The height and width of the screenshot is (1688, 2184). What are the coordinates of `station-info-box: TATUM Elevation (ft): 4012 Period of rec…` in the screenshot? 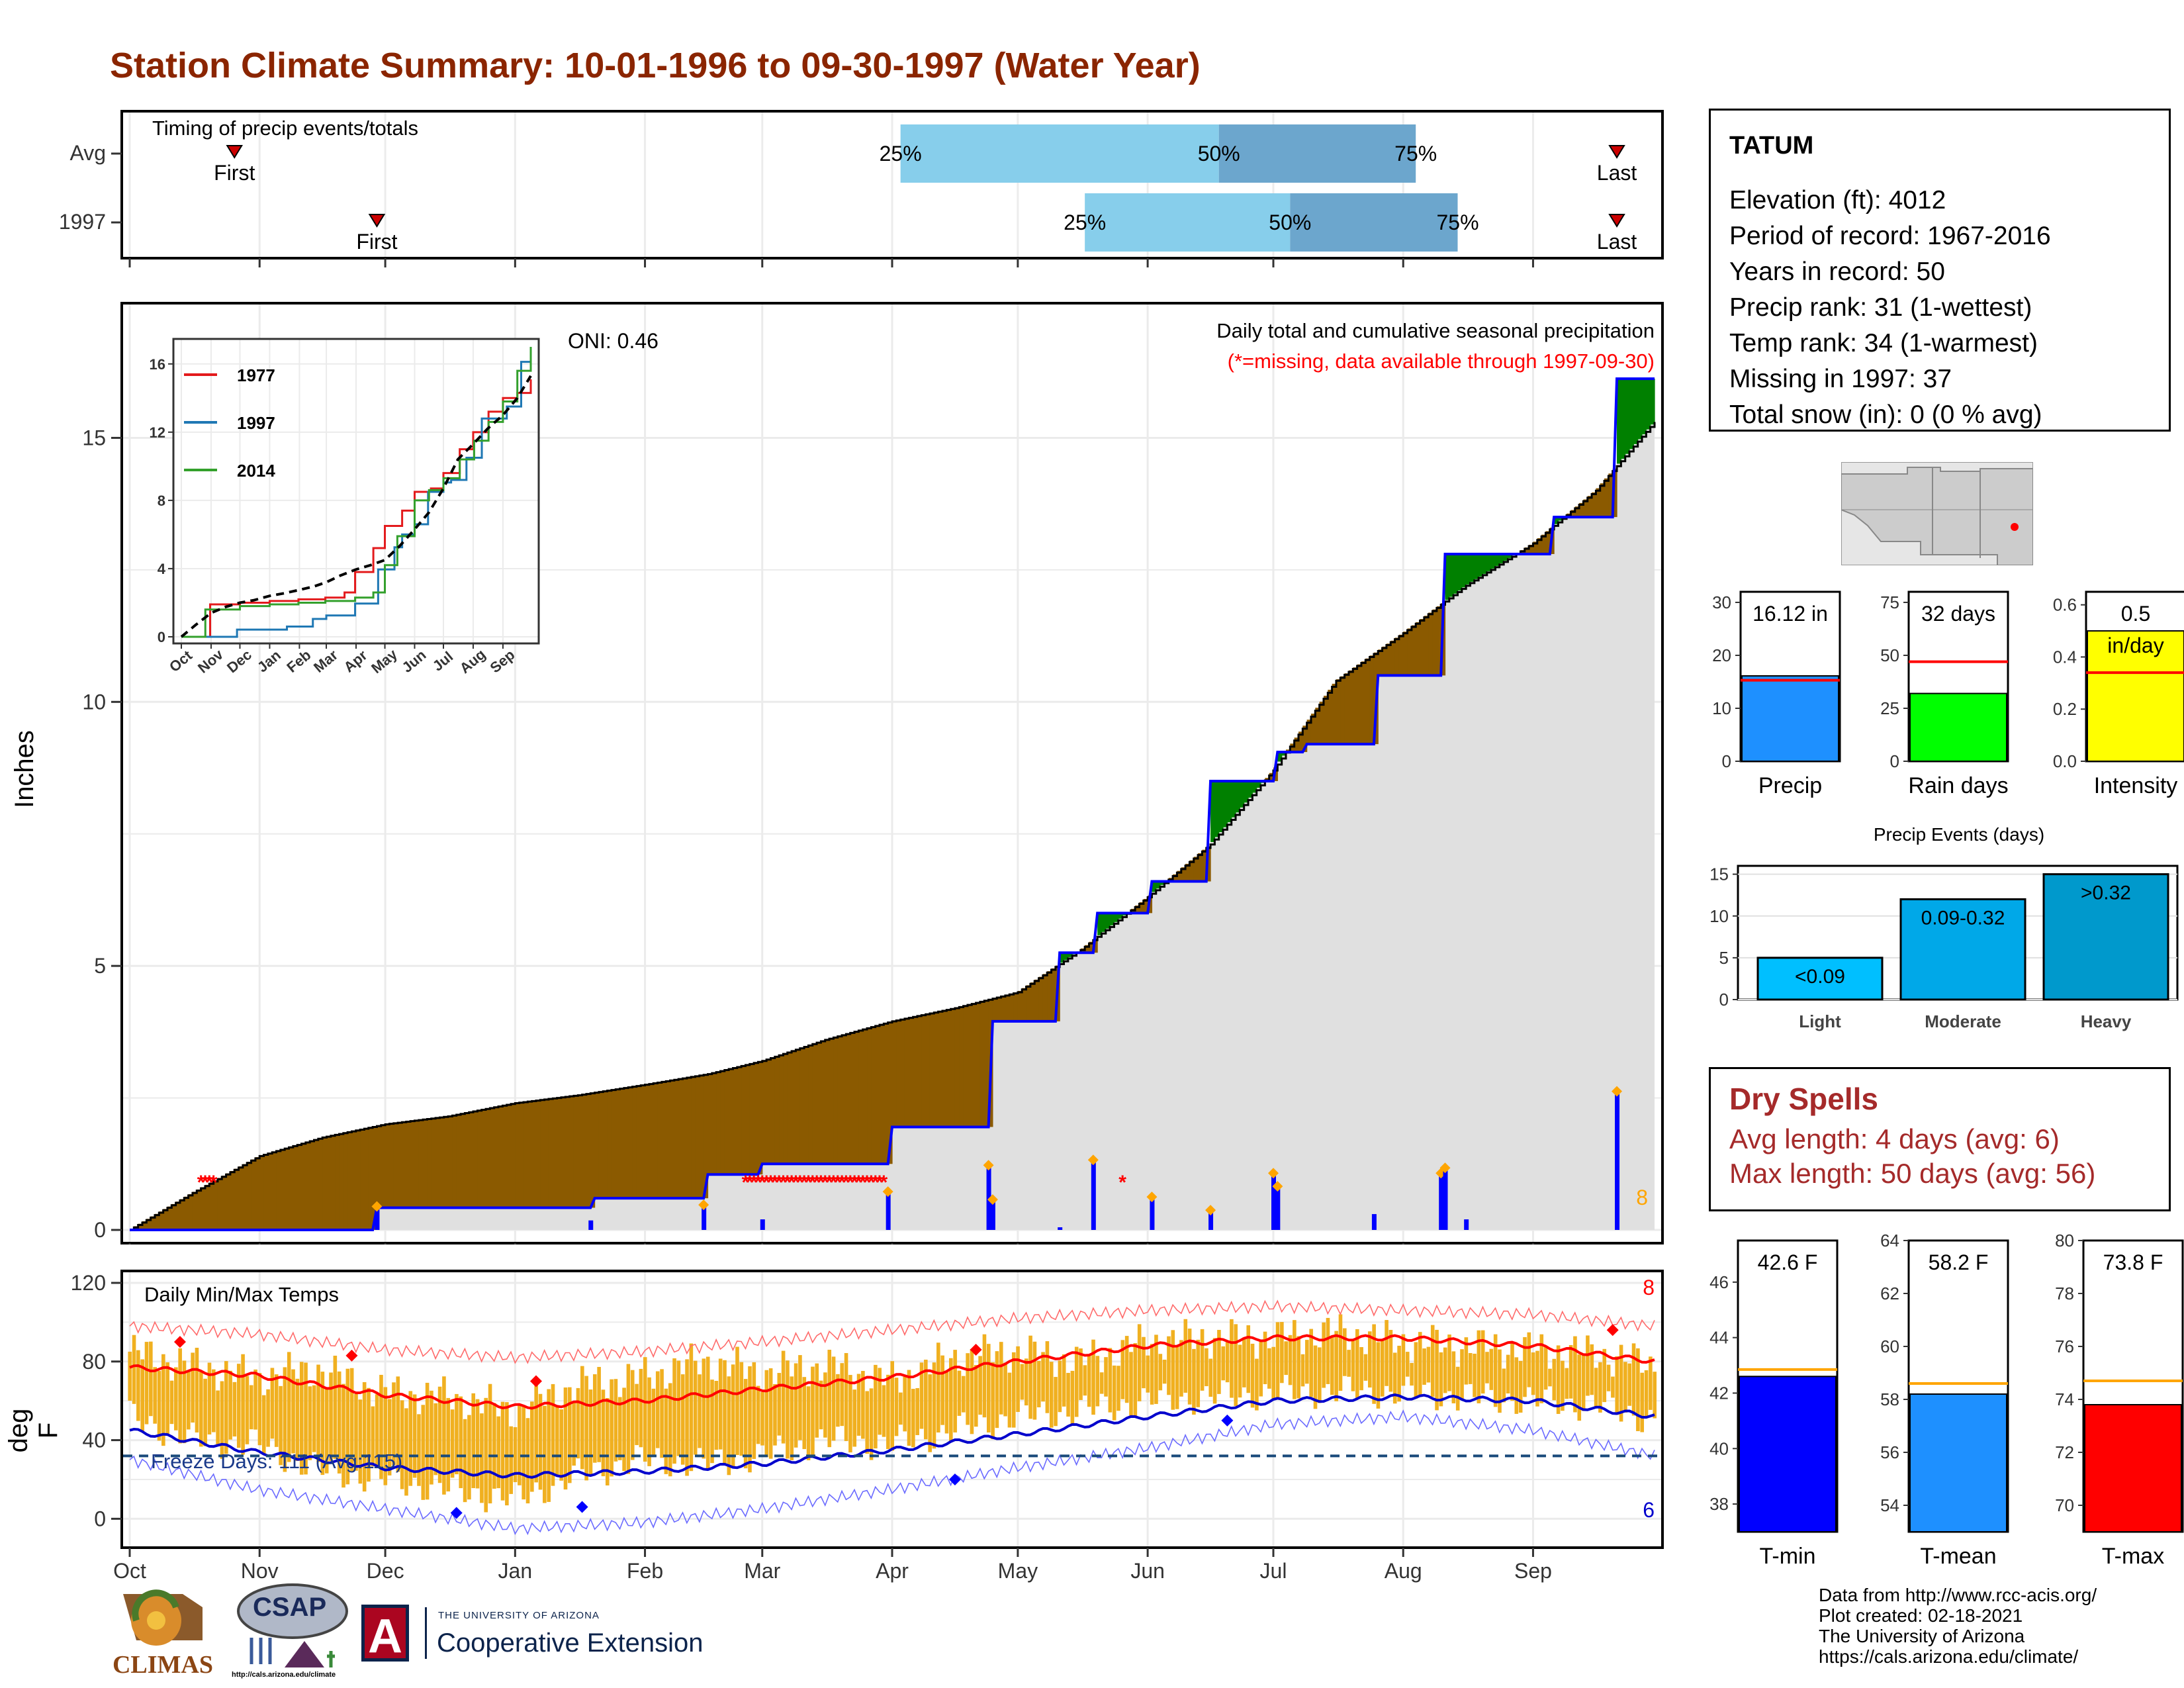 It's located at (1940, 270).